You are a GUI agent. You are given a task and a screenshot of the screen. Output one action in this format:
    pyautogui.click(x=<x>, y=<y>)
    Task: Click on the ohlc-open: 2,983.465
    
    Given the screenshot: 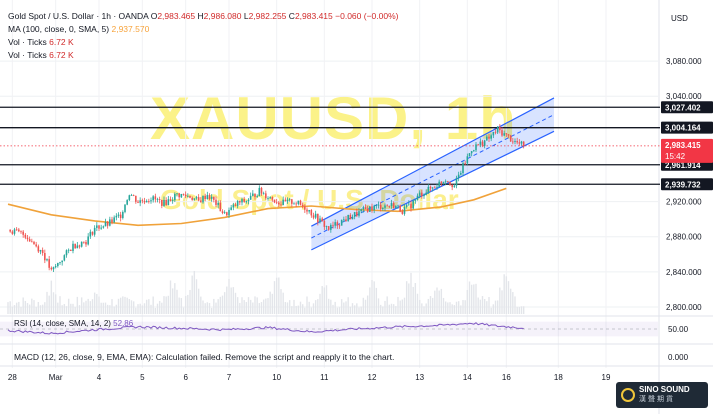 What is the action you would take?
    pyautogui.click(x=176, y=16)
    